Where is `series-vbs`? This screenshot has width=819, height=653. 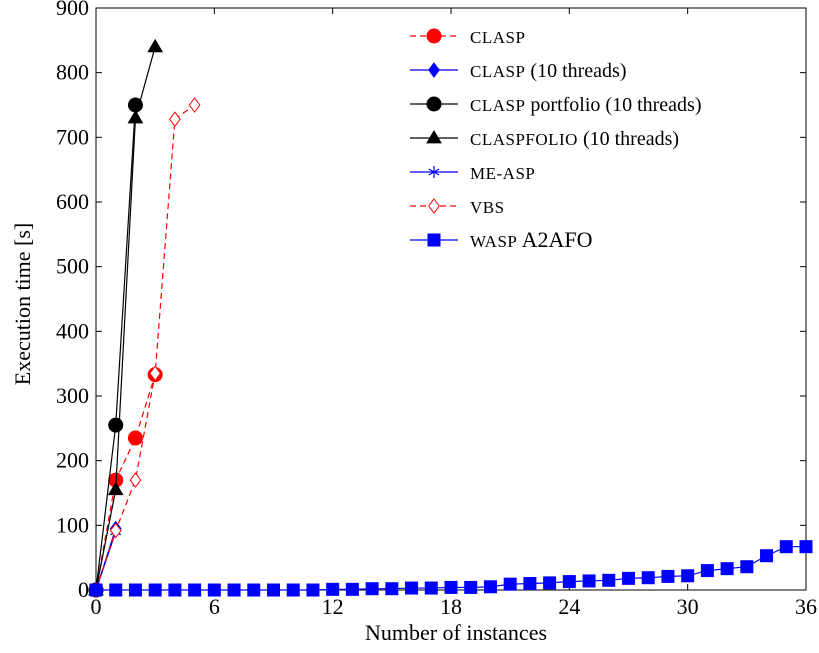
series-vbs is located at coordinates (145, 347).